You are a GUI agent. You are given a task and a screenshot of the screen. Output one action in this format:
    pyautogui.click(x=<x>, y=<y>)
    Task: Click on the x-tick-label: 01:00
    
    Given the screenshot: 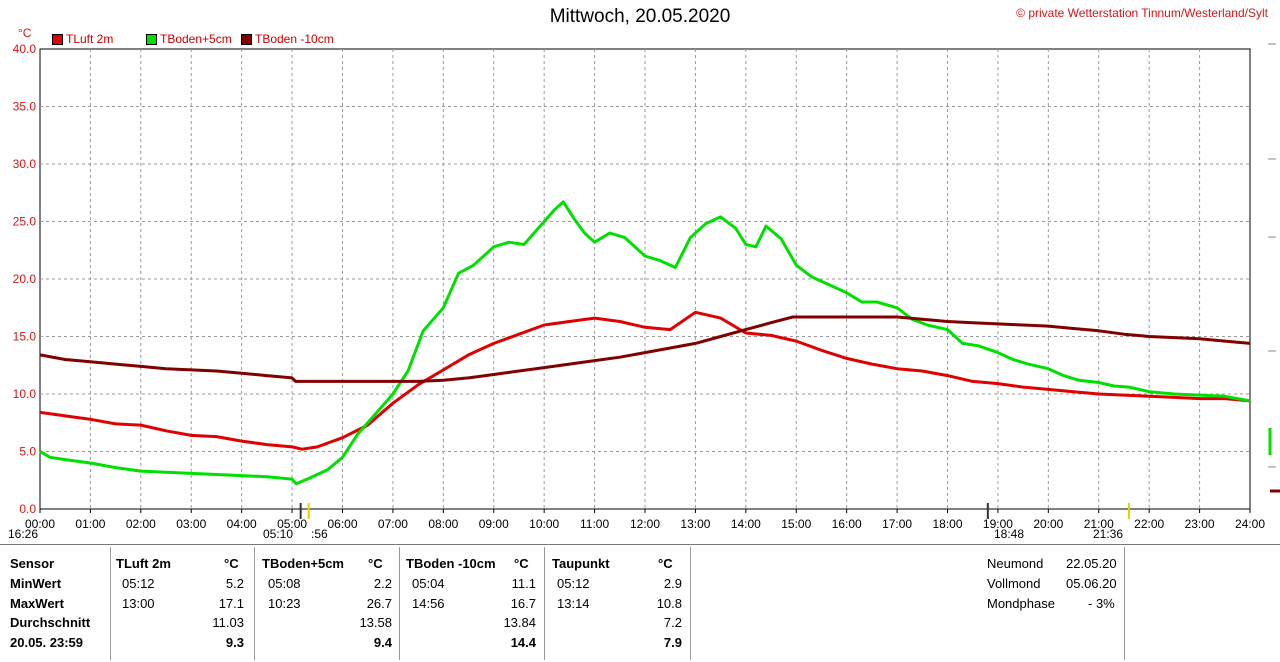 What is the action you would take?
    pyautogui.click(x=90, y=524)
    